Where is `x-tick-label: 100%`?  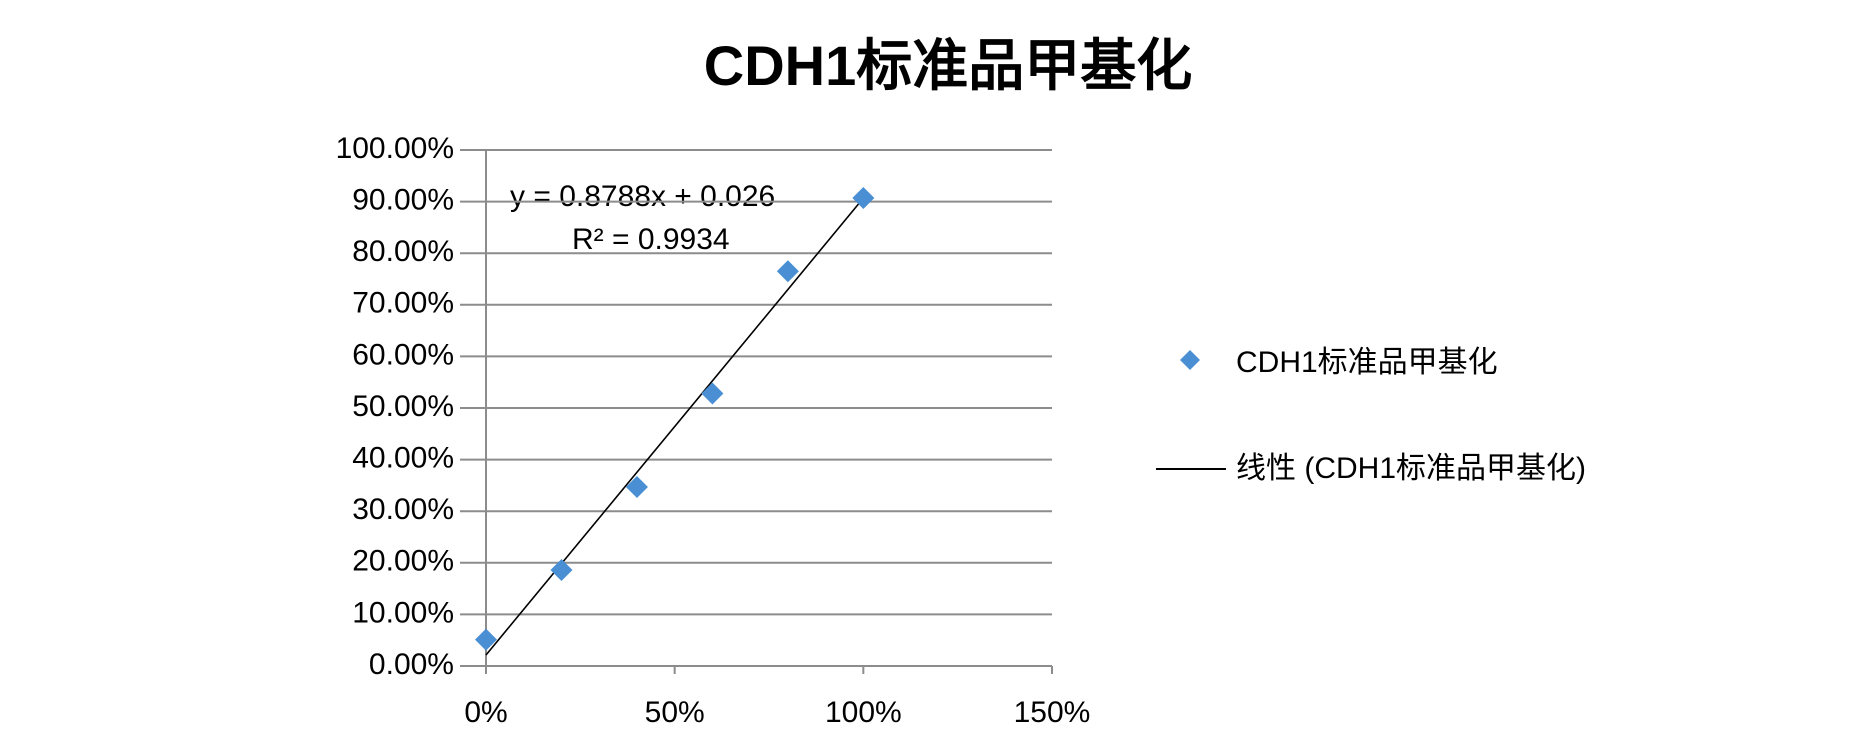 x-tick-label: 100% is located at coordinates (863, 712).